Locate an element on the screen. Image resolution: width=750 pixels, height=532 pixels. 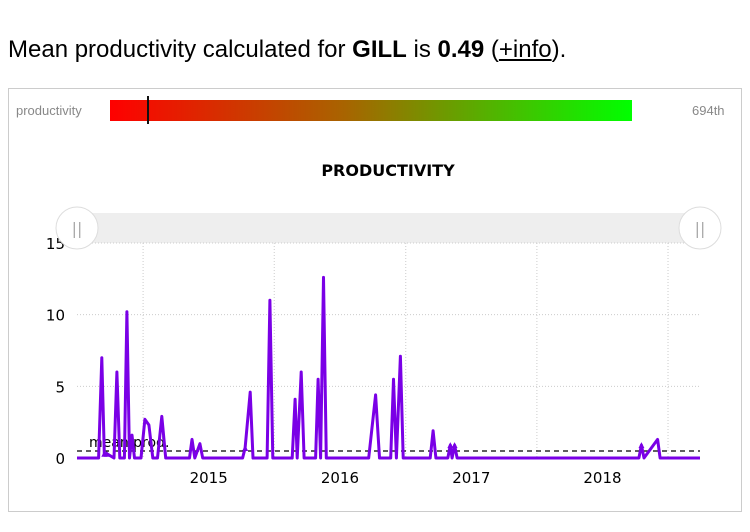
mean-value: 0.49 is located at coordinates (461, 49).